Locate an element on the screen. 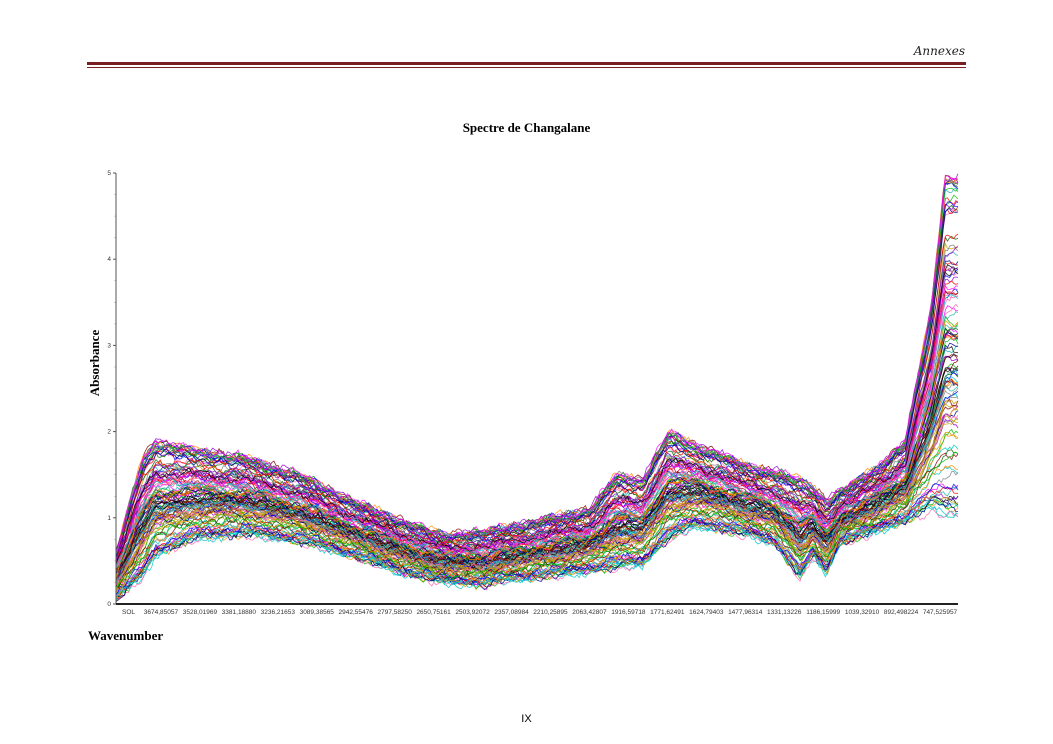 Image resolution: width=1053 pixels, height=744 pixels. chart-title: Spectre de Changalane is located at coordinates (526, 127).